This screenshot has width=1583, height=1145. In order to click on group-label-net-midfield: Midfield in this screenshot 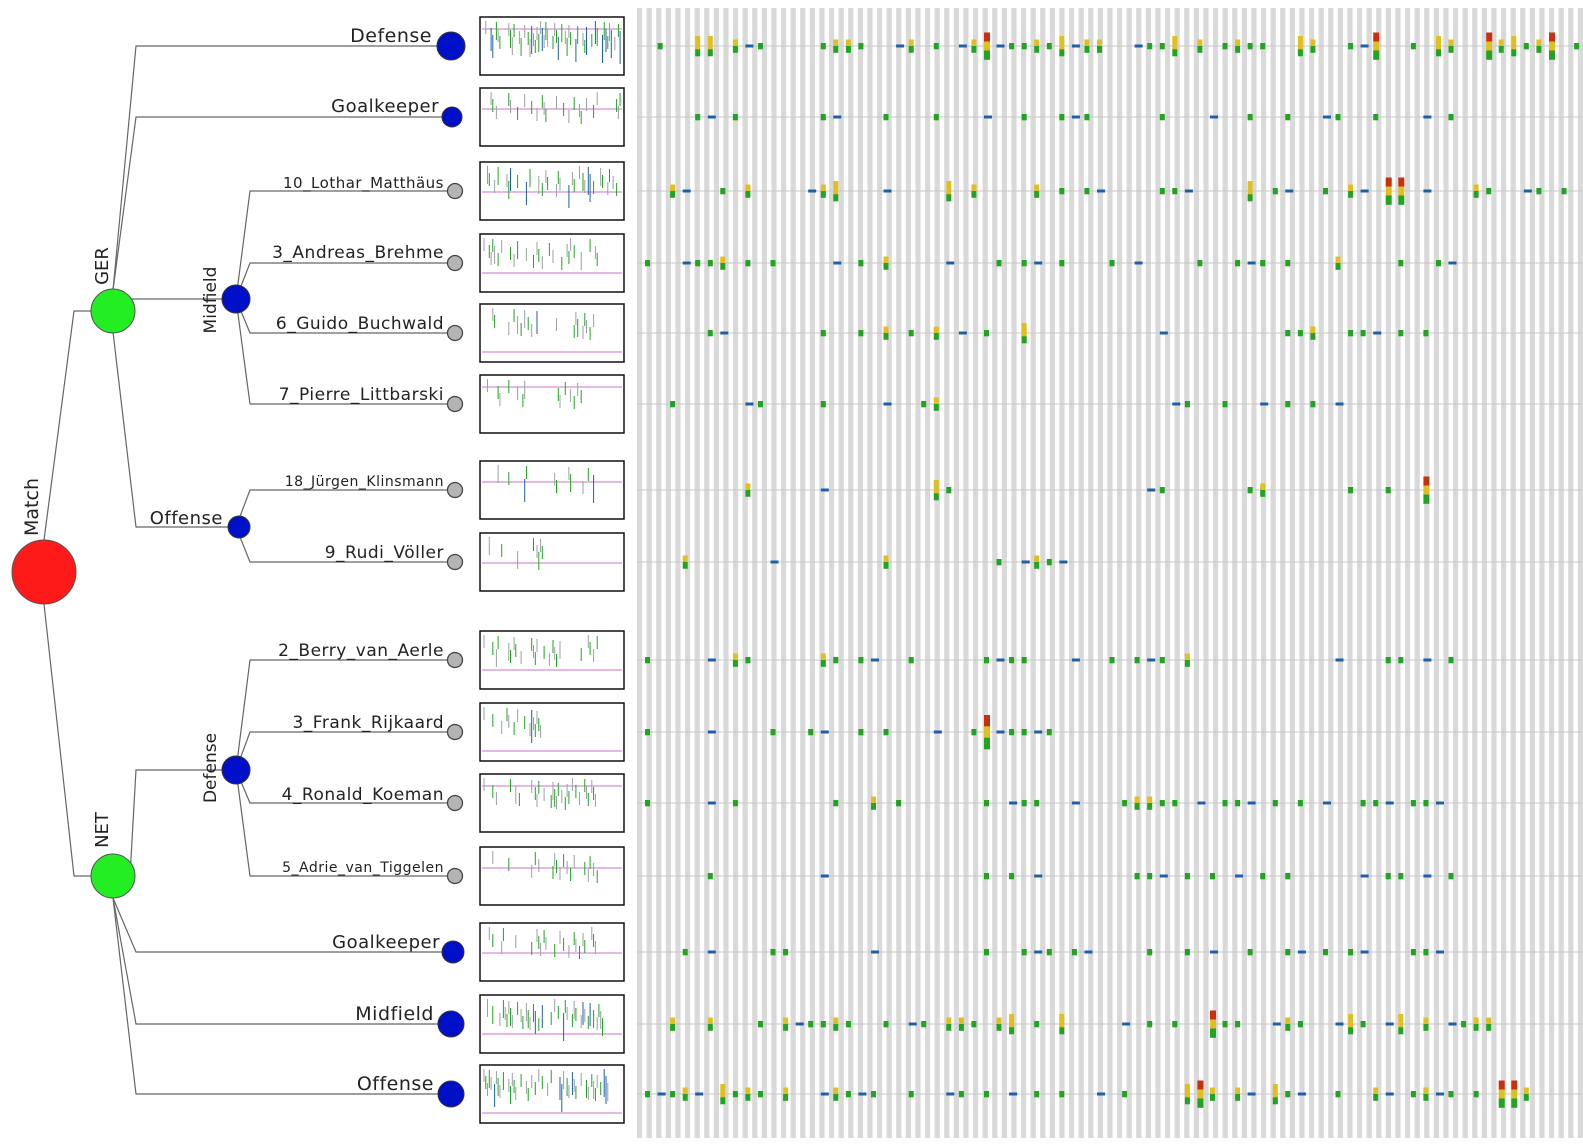, I will do `click(394, 1014)`.